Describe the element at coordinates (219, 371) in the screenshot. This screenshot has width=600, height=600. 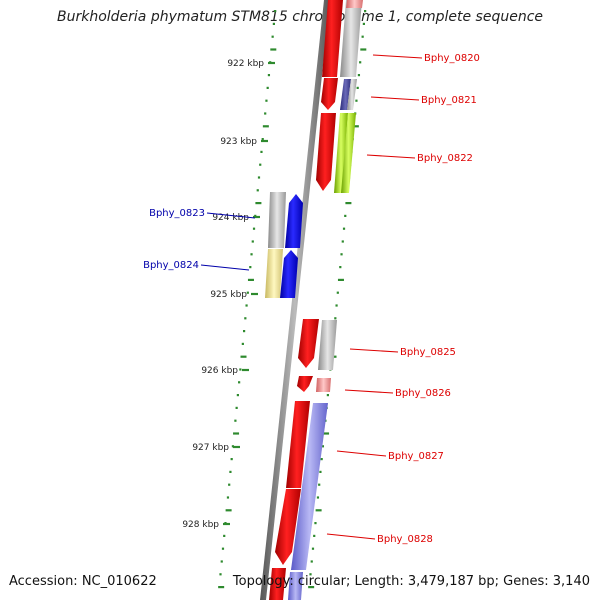
I see `kbp-tick-label: 926 kbp` at that location.